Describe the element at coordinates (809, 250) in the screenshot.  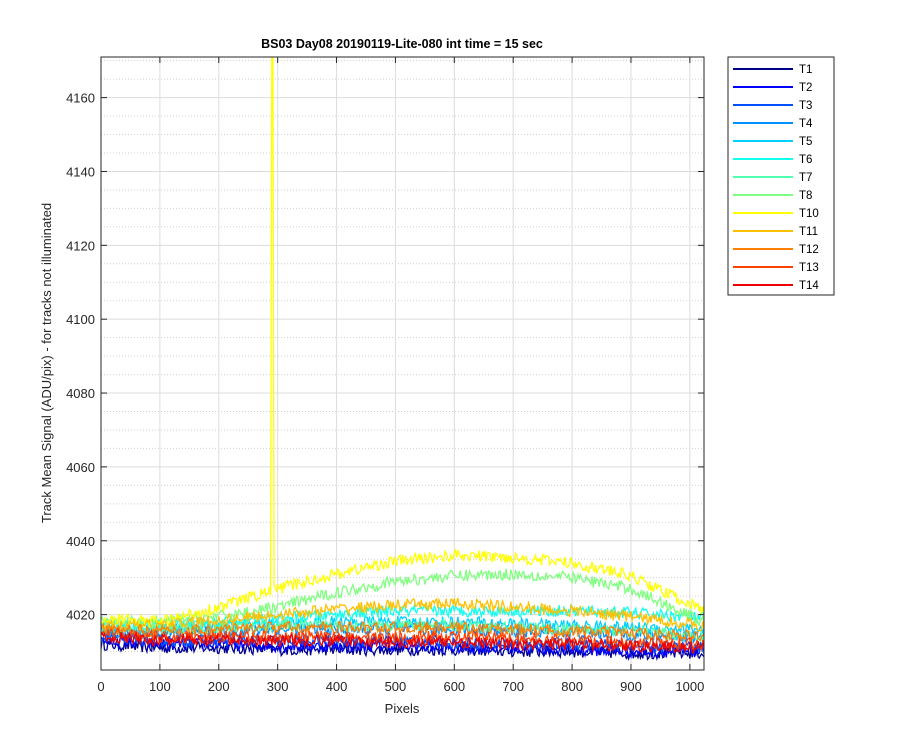
I see `legend-label-t12: T12` at that location.